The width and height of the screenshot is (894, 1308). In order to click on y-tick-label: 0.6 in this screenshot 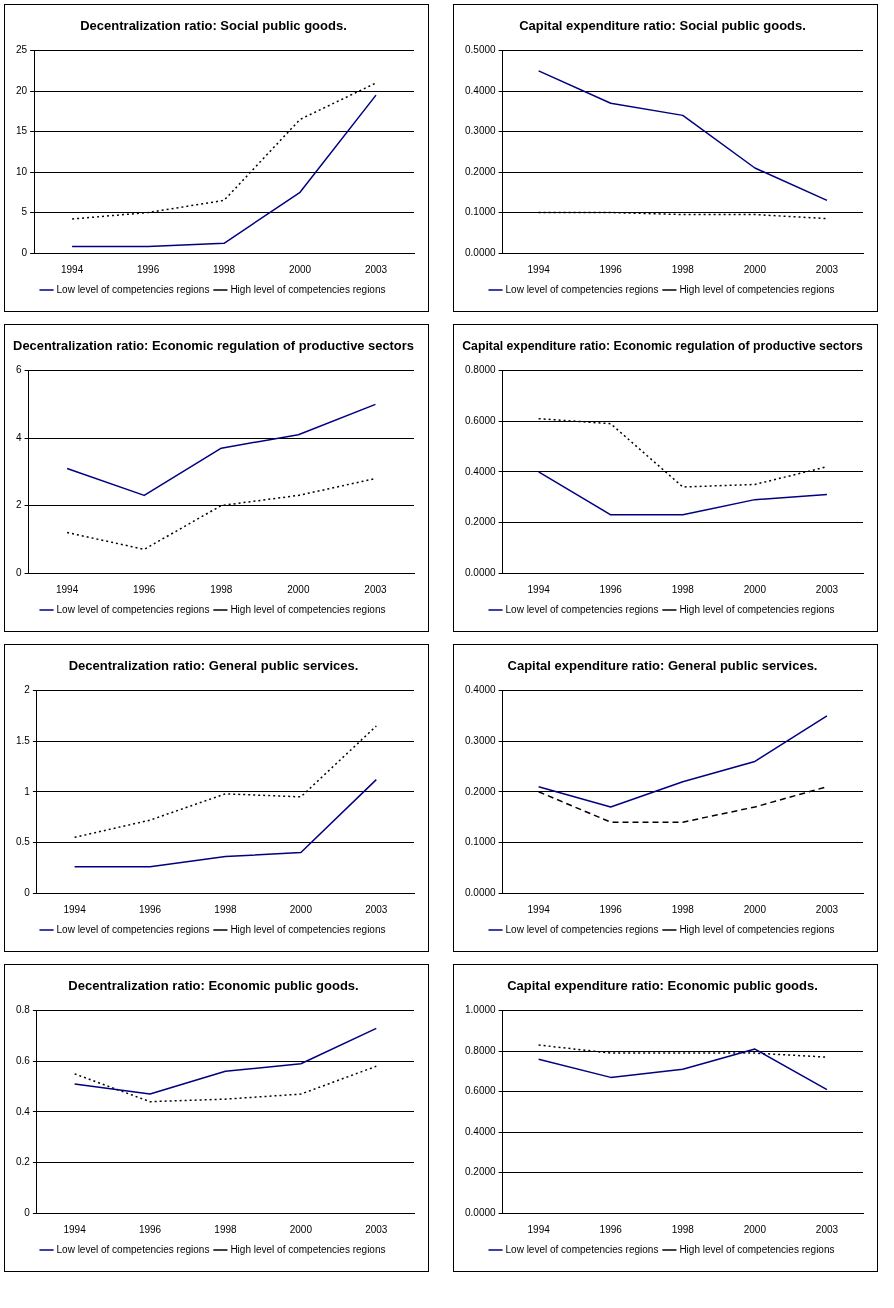, I will do `click(23, 1060)`.